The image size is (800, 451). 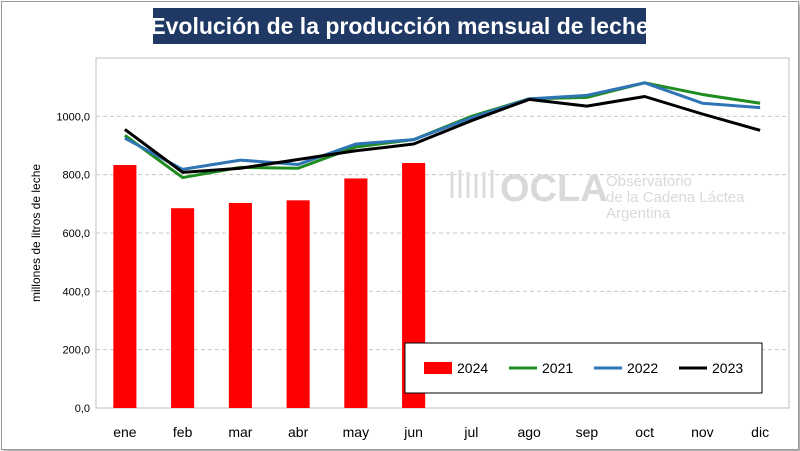 I want to click on x-tick-label: ago, so click(x=529, y=432).